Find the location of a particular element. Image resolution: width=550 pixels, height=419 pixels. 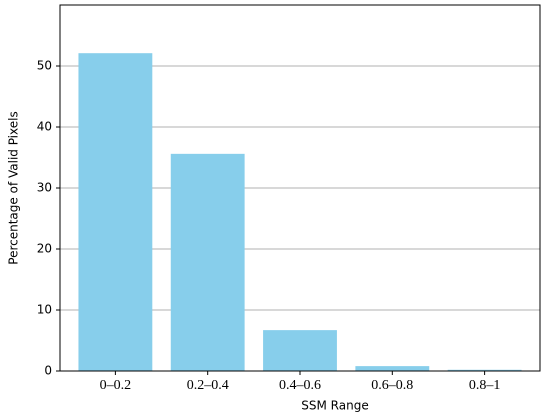

y-tick-label: 50 is located at coordinates (44, 66).